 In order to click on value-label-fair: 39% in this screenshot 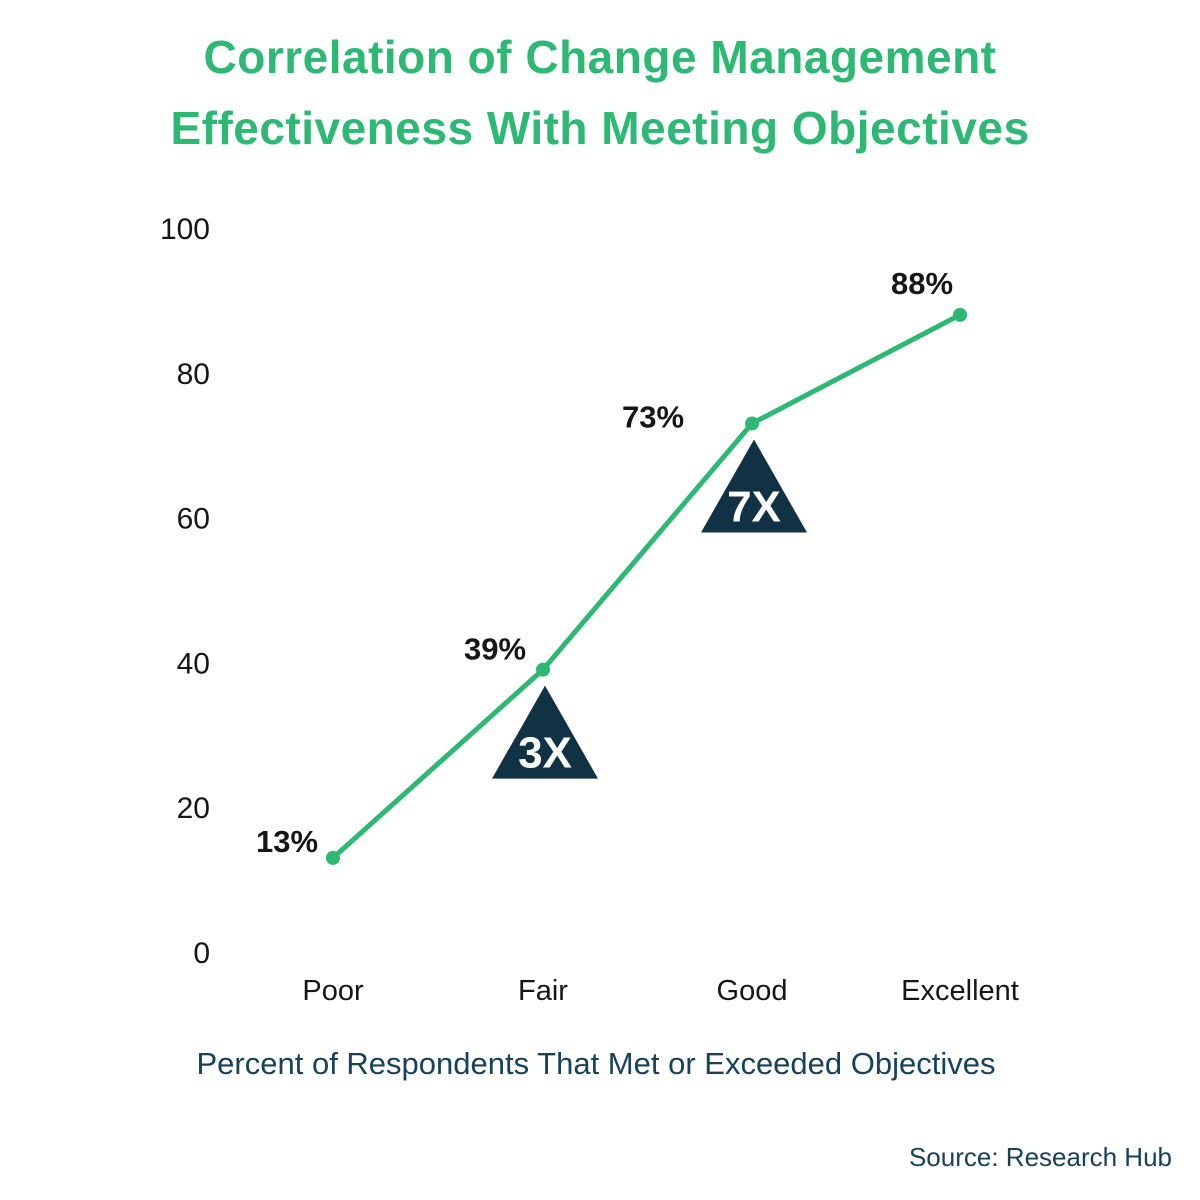, I will do `click(495, 649)`.